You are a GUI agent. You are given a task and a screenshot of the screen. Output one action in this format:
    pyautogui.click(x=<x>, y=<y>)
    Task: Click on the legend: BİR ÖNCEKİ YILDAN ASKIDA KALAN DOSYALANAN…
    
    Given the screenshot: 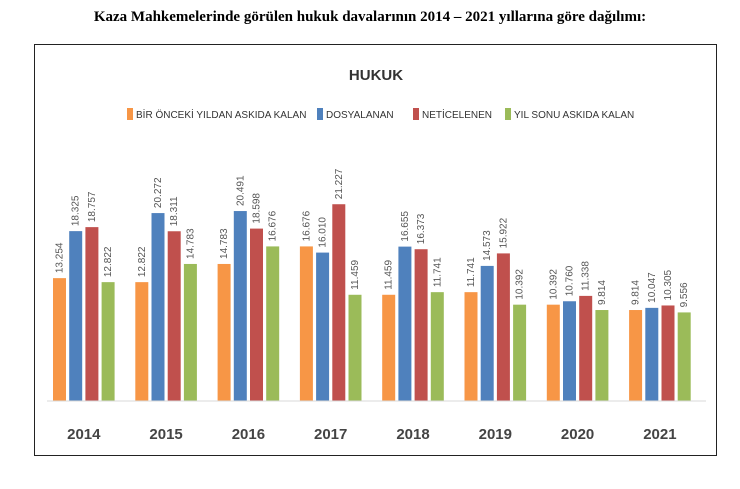 What is the action you would take?
    pyautogui.click(x=380, y=114)
    